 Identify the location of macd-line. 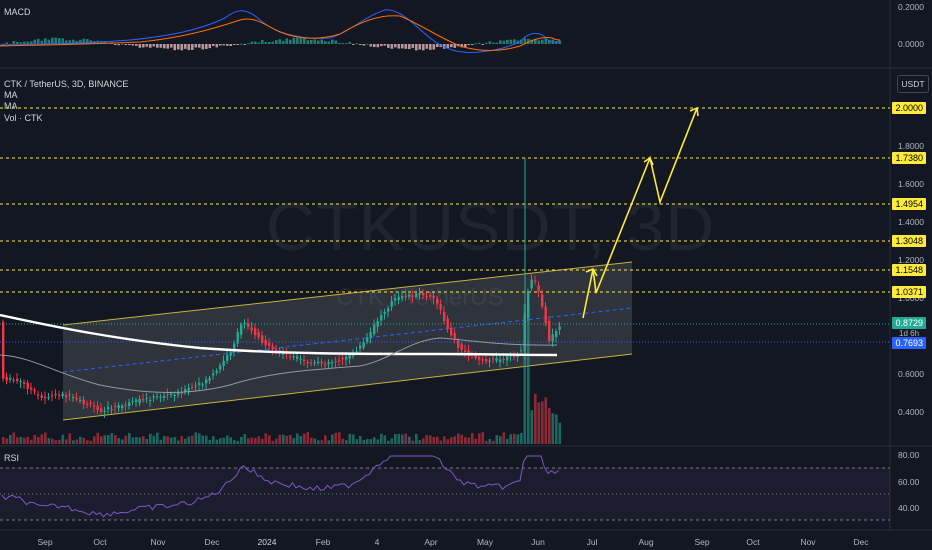
(280, 31).